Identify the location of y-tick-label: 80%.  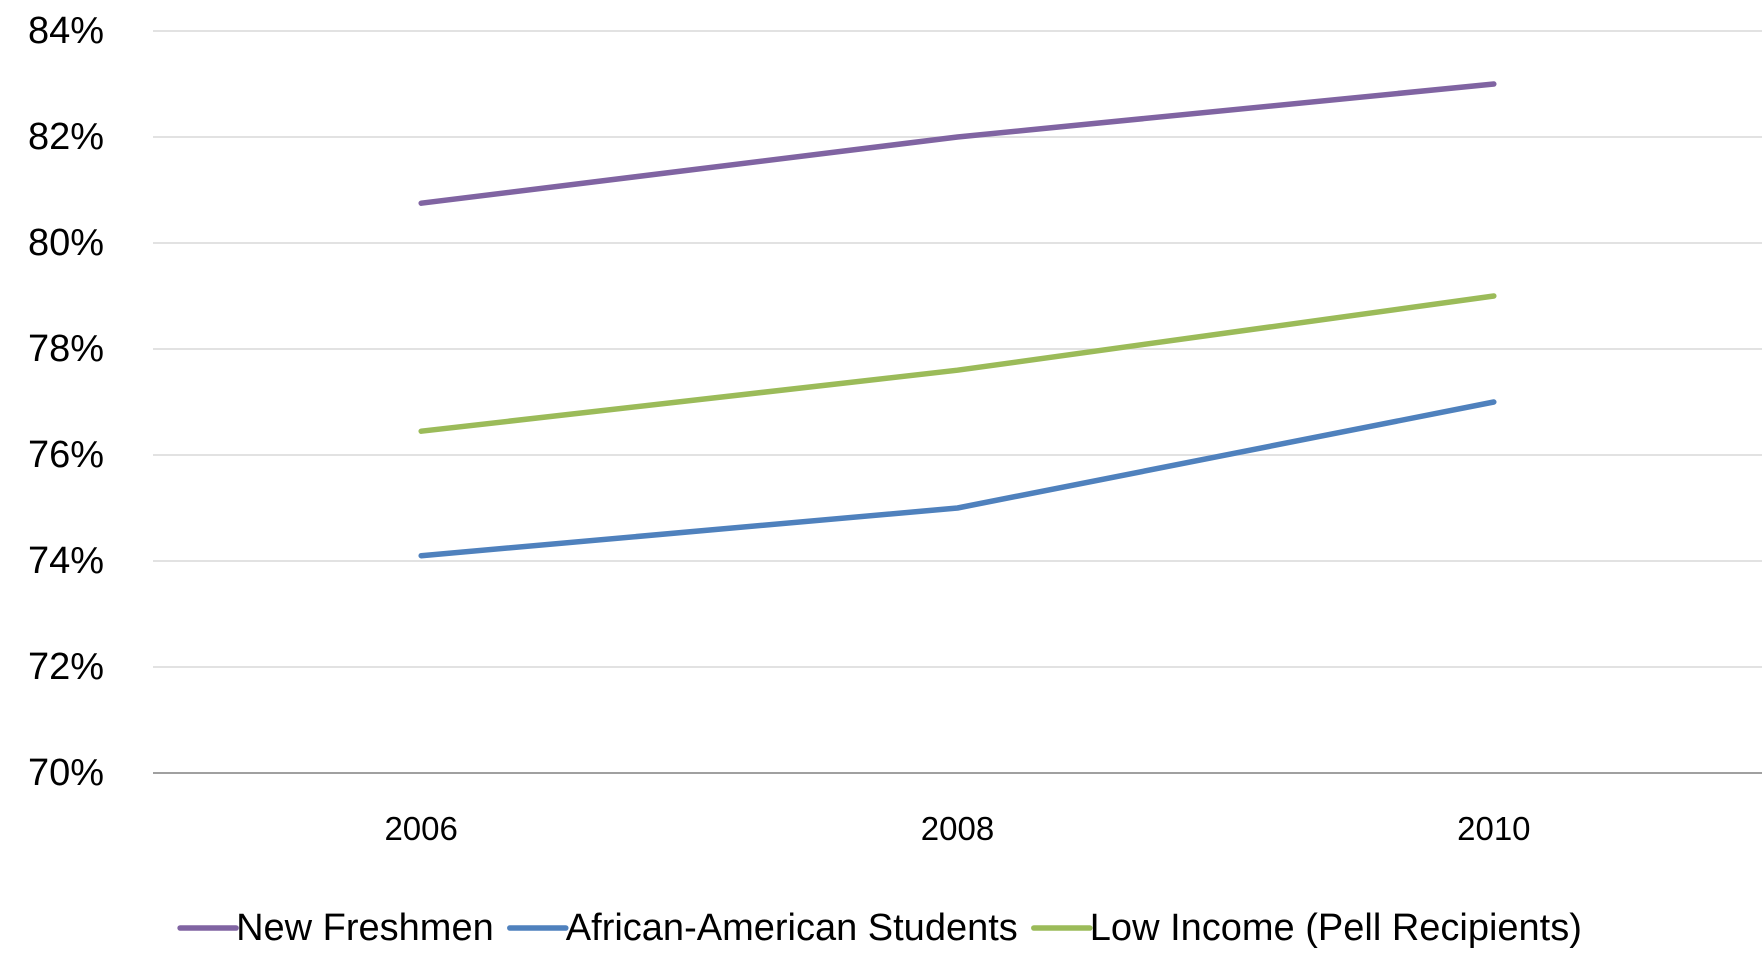
(66, 243).